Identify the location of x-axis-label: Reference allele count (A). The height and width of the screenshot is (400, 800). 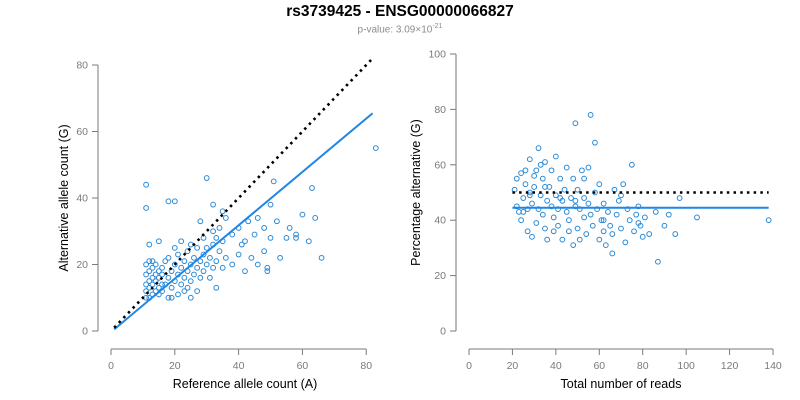
(245, 384).